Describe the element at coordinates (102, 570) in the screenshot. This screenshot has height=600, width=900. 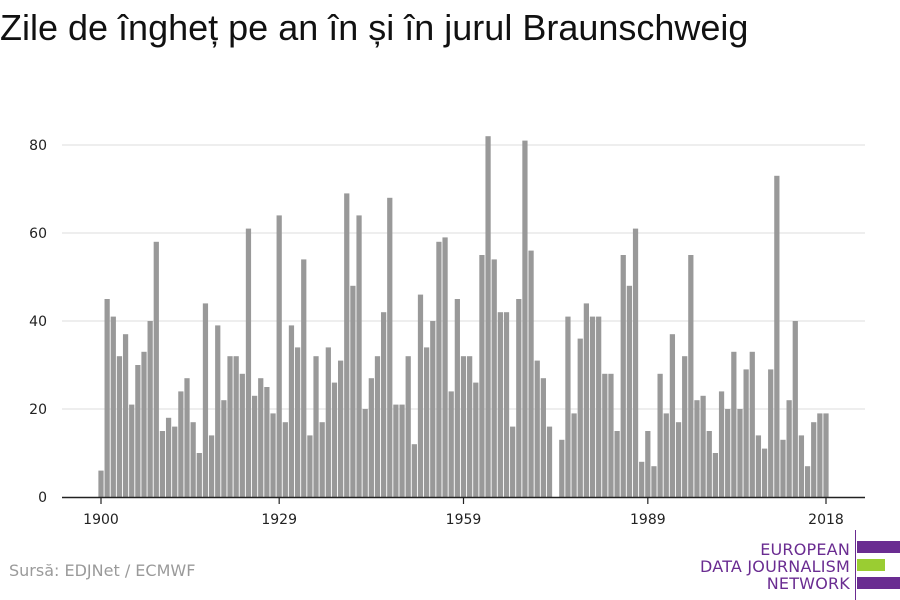
I see `source-note: Sursă: EDJNet / ECMWF` at that location.